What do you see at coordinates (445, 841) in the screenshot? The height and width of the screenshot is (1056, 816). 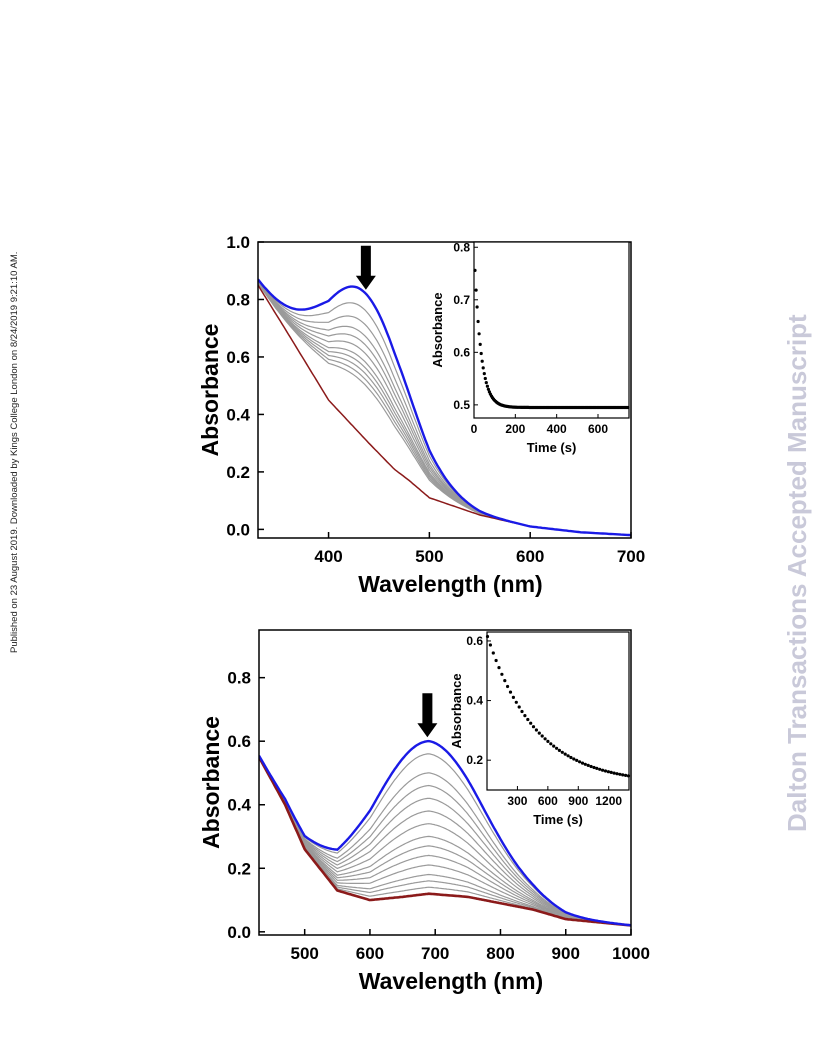 I see `spectrum-final` at bounding box center [445, 841].